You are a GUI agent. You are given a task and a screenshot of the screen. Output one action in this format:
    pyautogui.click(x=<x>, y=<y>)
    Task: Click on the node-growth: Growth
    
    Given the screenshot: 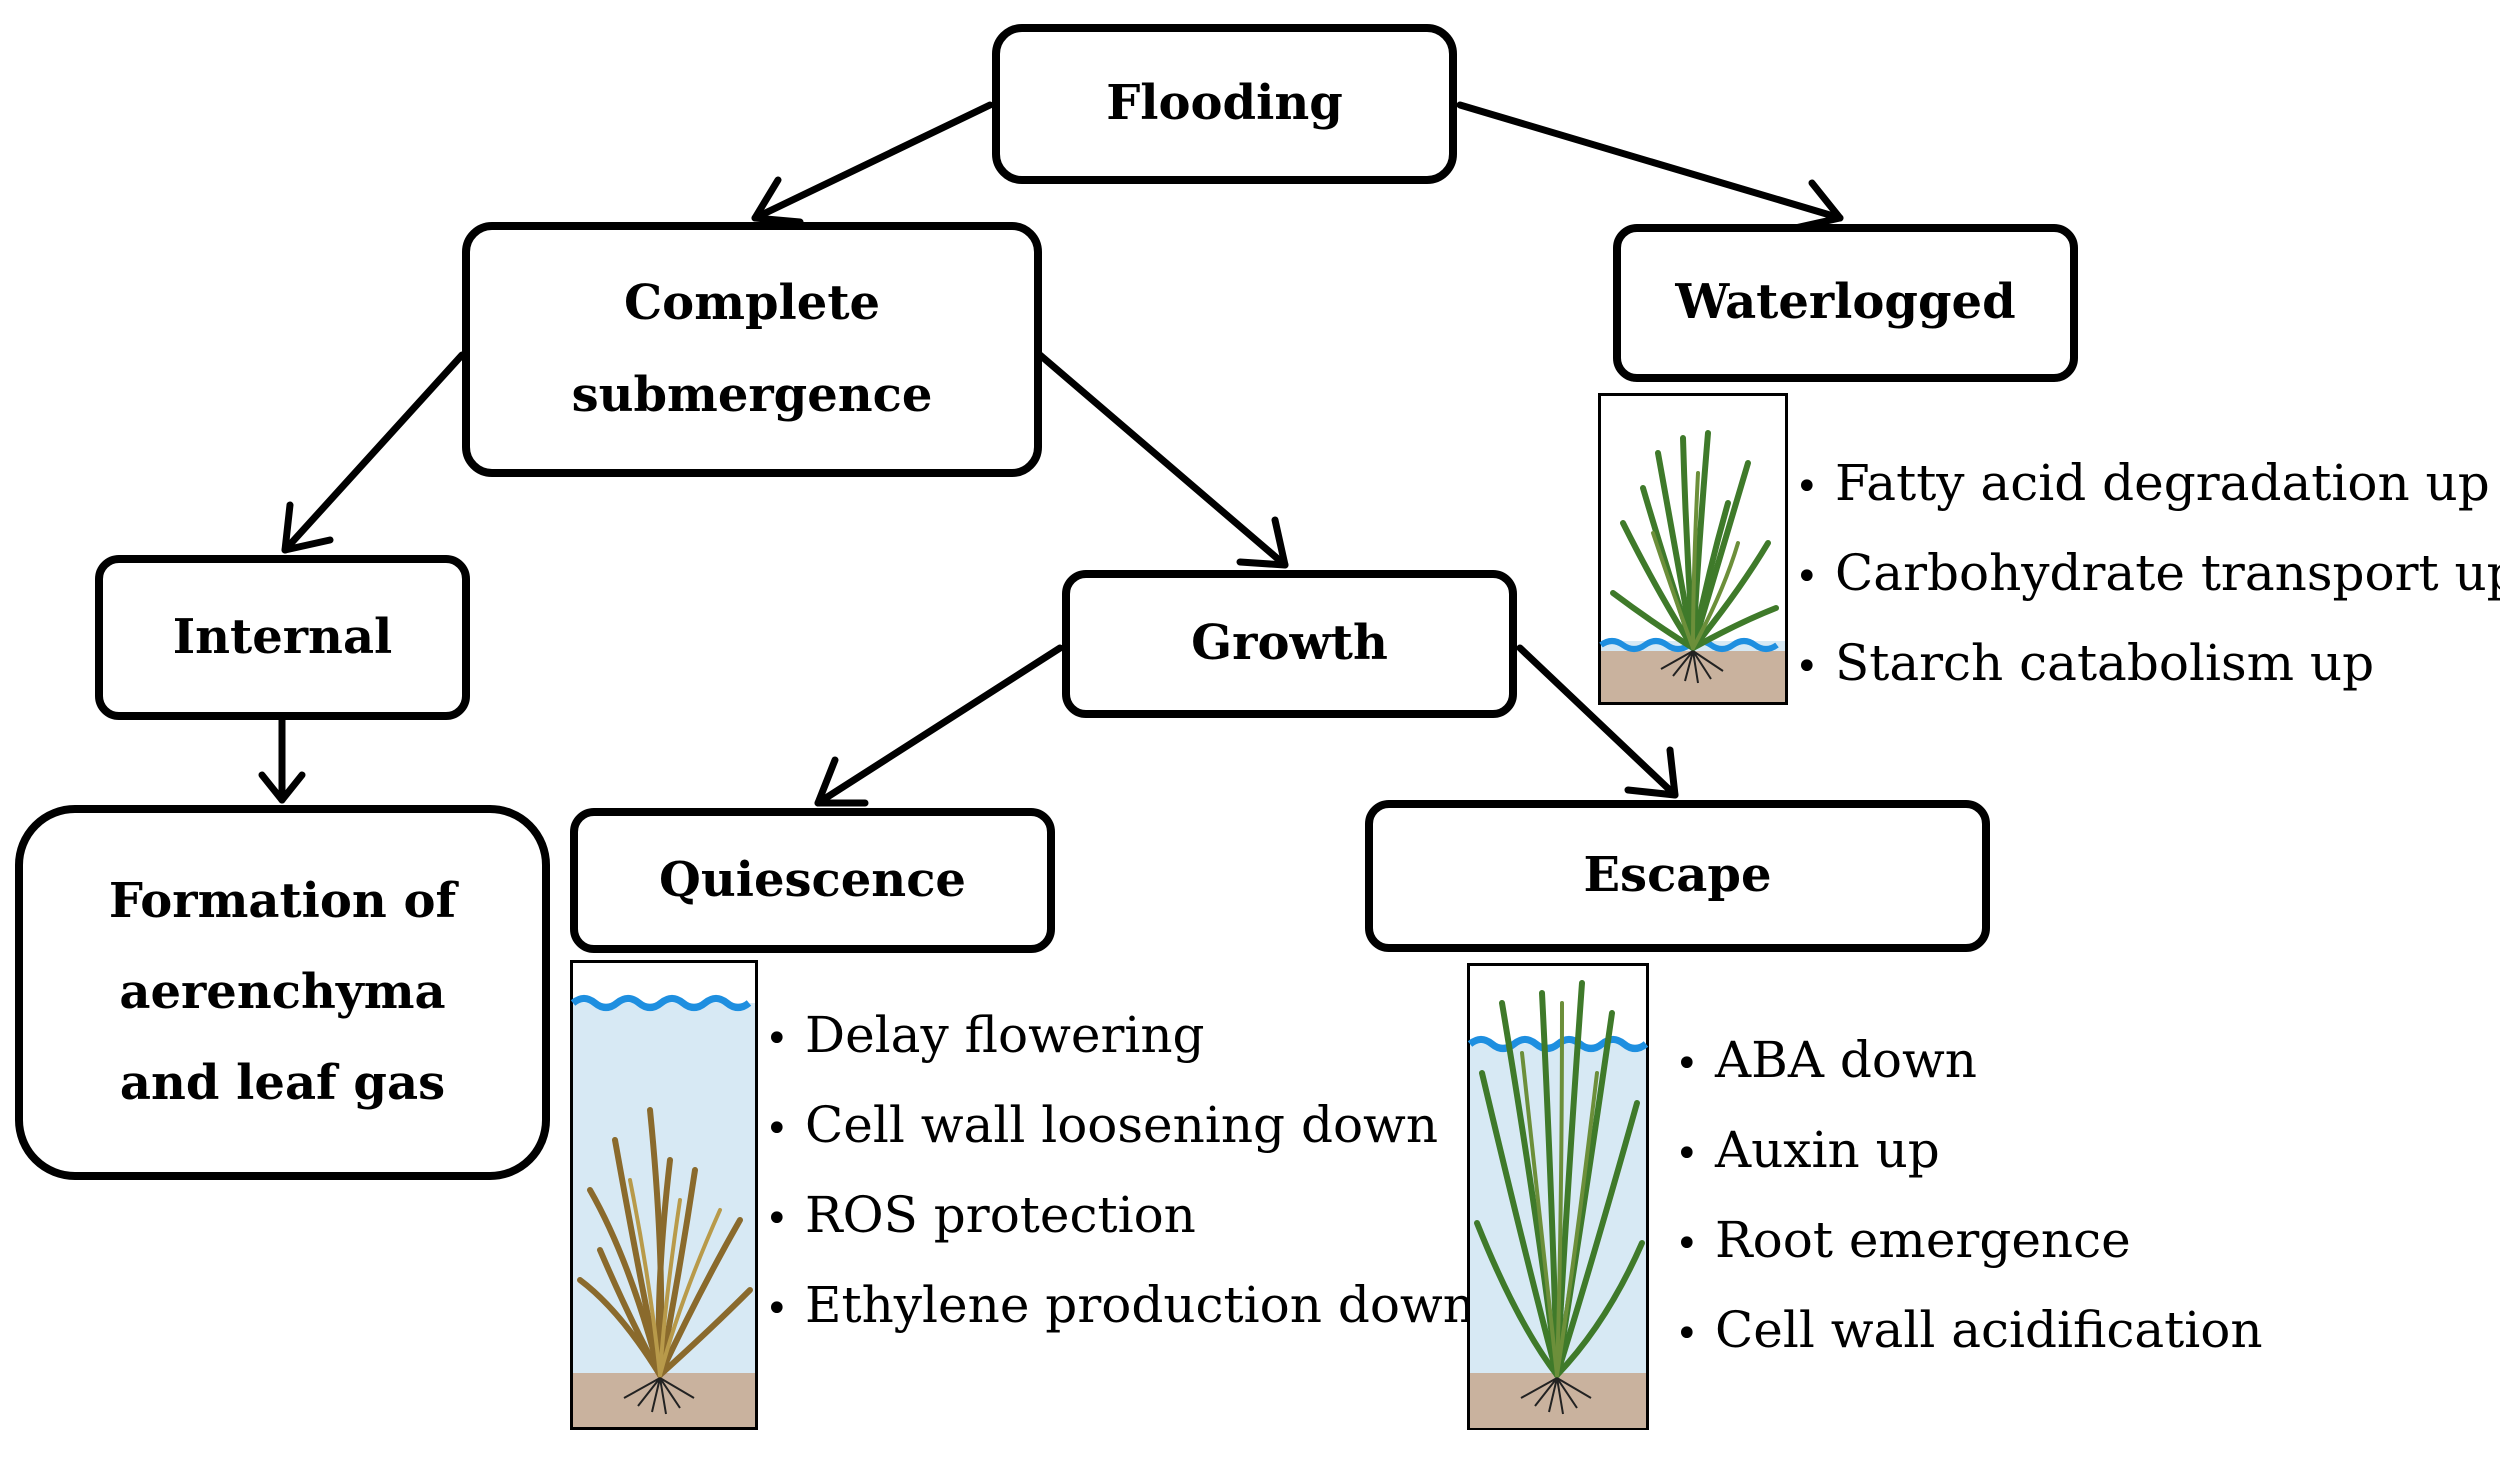 What is the action you would take?
    pyautogui.click(x=1289, y=644)
    